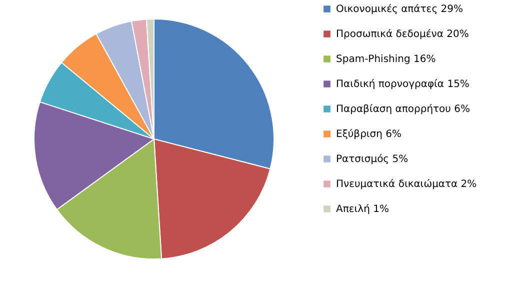  Describe the element at coordinates (362, 209) in the screenshot. I see `legend-label: Απειλή 1%` at that location.